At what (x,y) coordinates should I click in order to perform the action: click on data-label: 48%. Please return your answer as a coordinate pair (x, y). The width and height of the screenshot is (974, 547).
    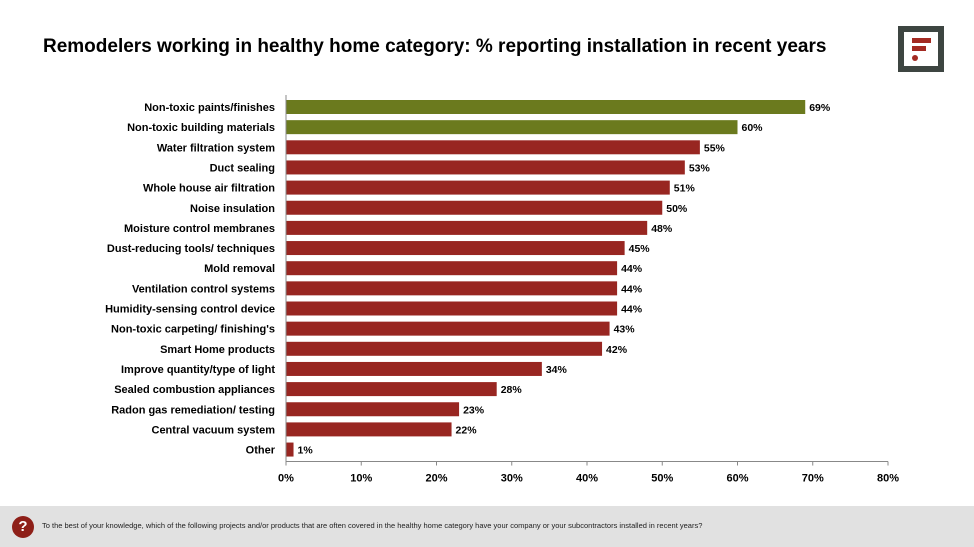
    Looking at the image, I should click on (662, 229).